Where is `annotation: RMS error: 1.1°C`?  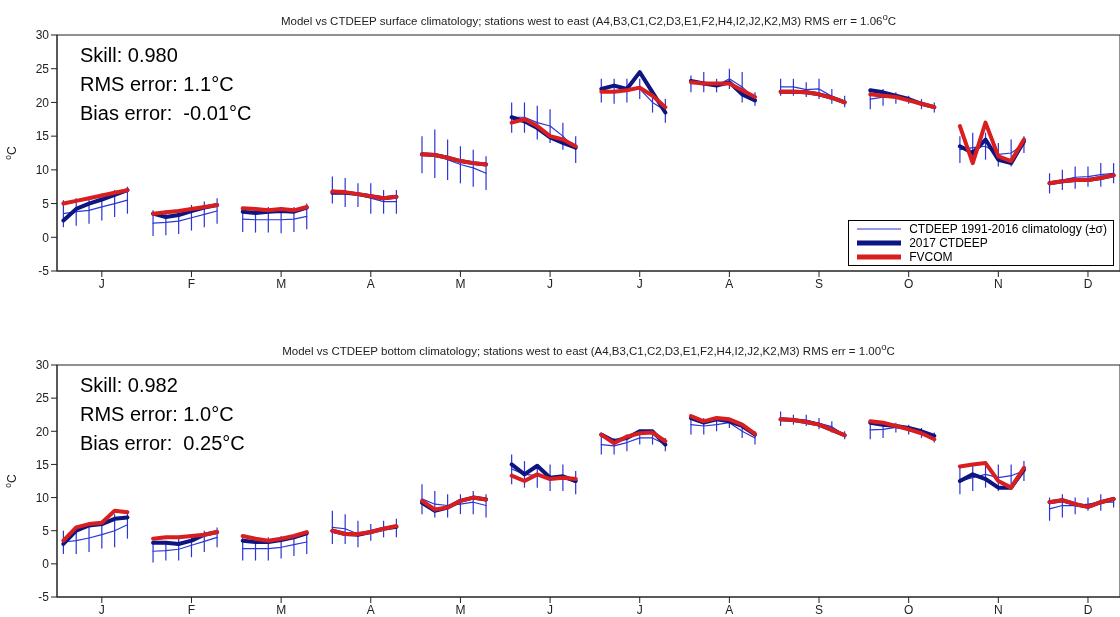
annotation: RMS error: 1.1°C is located at coordinates (157, 84).